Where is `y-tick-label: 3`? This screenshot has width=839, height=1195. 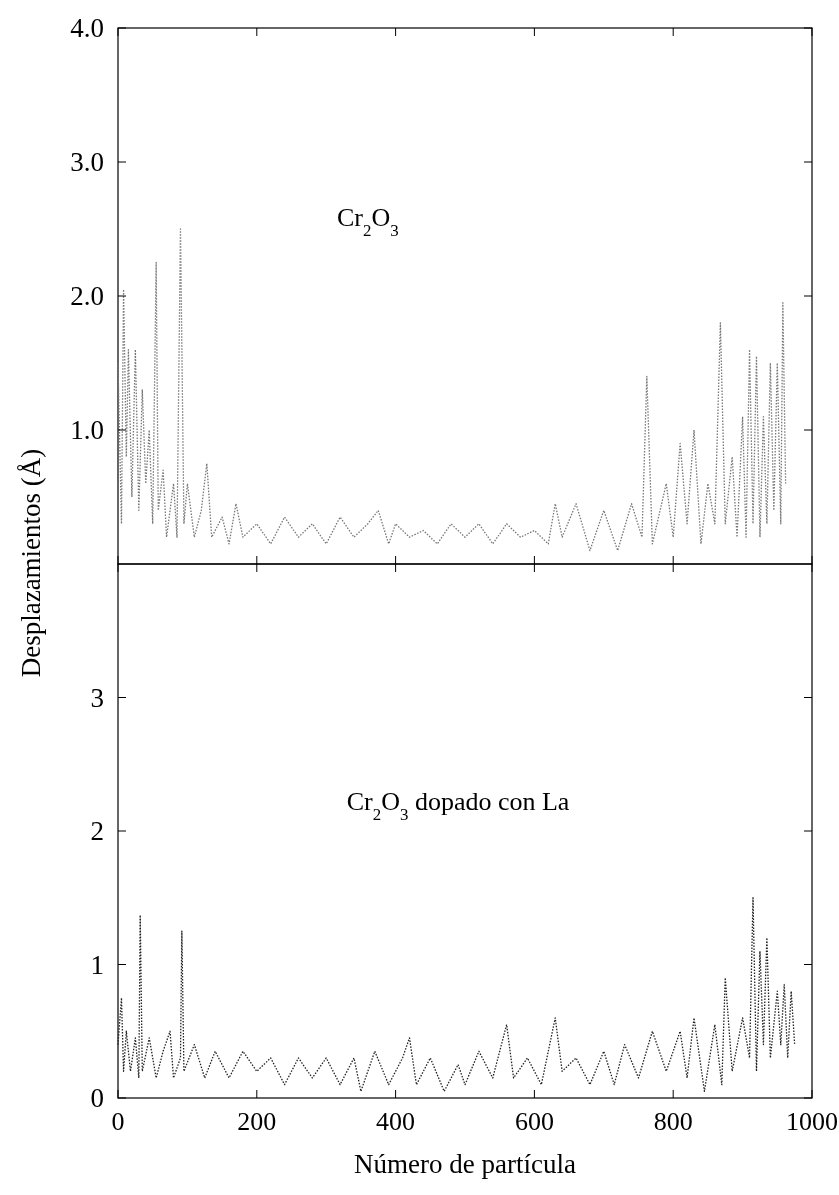 y-tick-label: 3 is located at coordinates (97, 697).